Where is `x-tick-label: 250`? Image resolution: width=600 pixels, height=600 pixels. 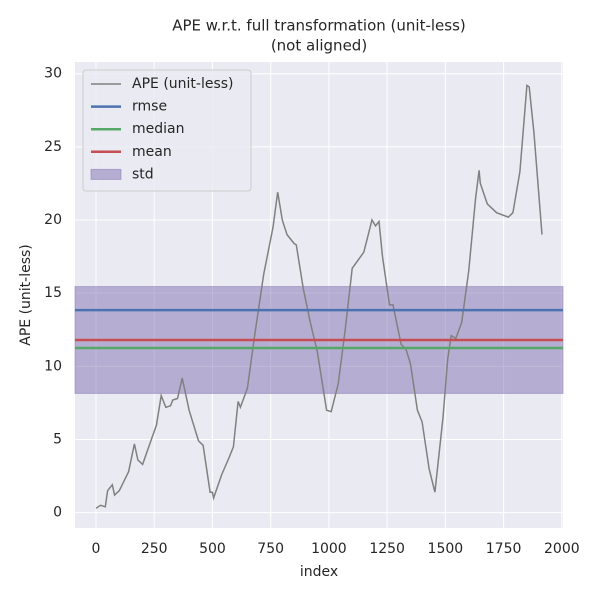
x-tick-label: 250 is located at coordinates (154, 549).